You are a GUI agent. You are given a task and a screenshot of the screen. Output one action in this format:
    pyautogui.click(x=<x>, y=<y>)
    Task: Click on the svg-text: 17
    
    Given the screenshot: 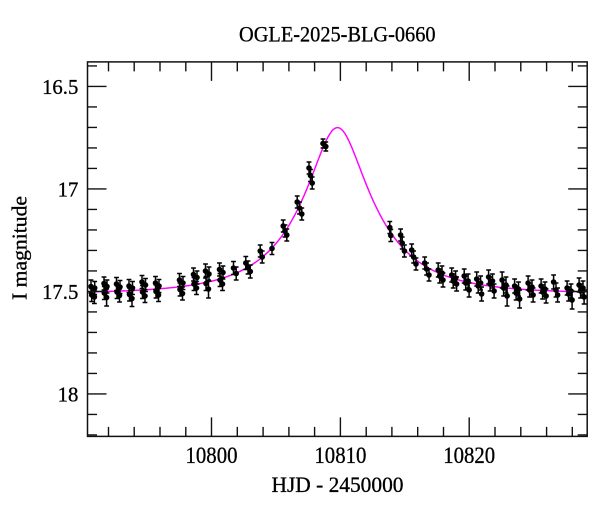 What is the action you would take?
    pyautogui.click(x=68, y=190)
    